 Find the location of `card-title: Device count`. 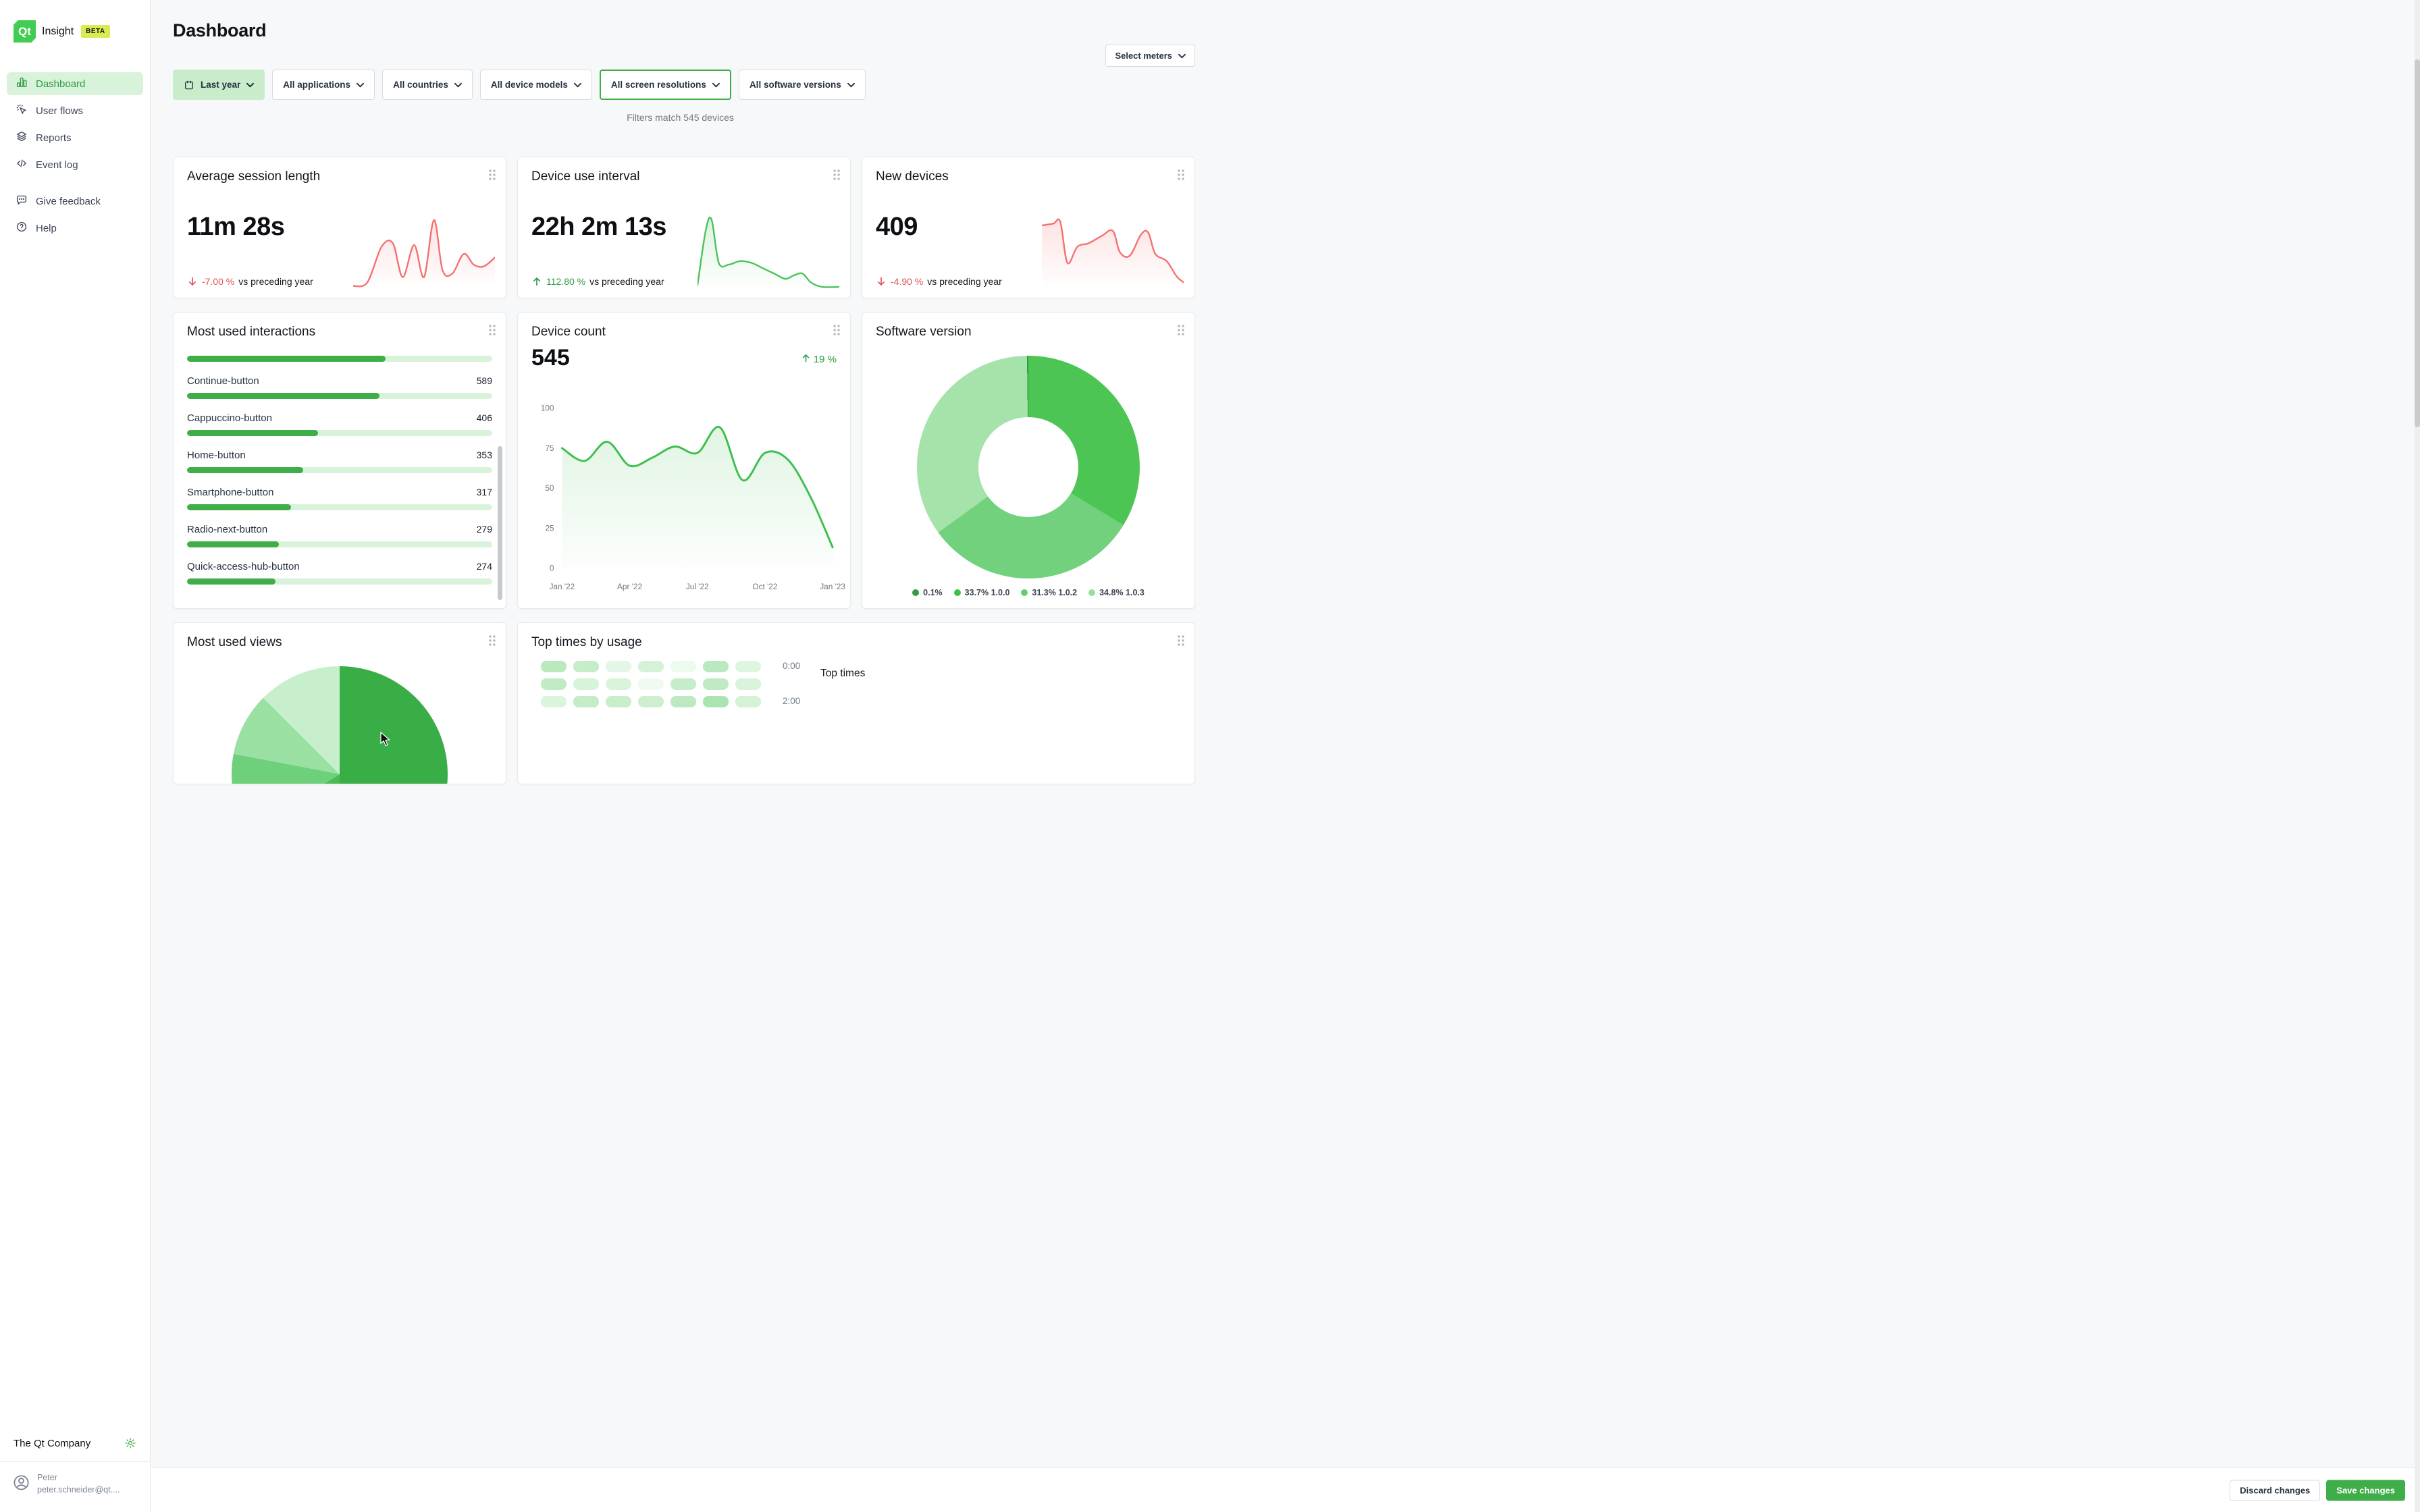

card-title: Device count is located at coordinates (568, 332).